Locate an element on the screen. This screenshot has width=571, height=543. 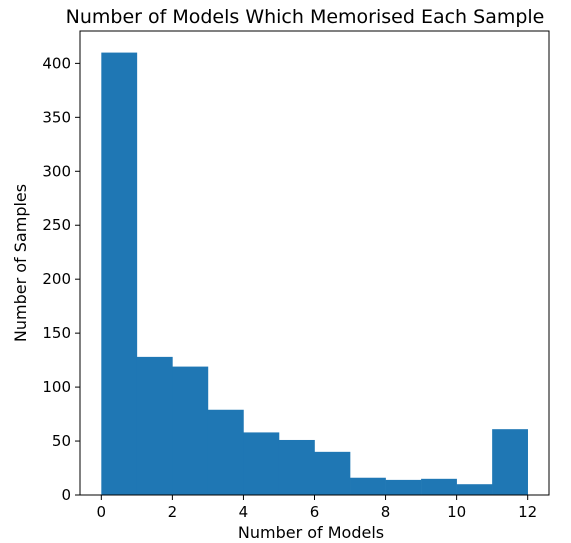
x-tick-label: 0 is located at coordinates (102, 512).